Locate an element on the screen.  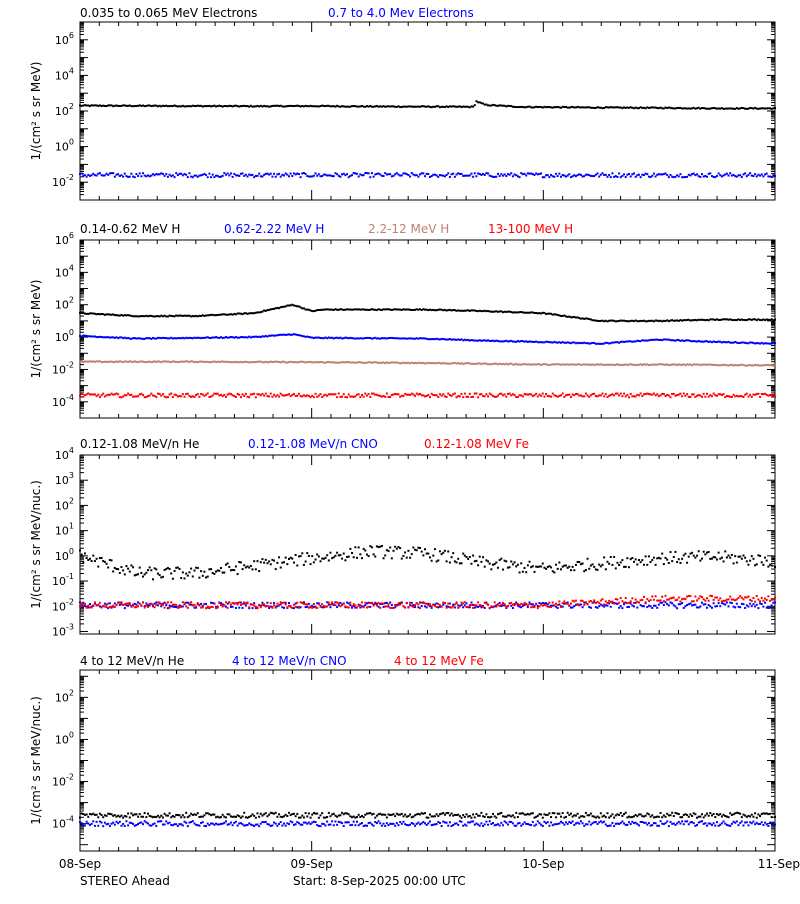
legend-entry: 4 to 12 MeV Fe is located at coordinates (439, 661).